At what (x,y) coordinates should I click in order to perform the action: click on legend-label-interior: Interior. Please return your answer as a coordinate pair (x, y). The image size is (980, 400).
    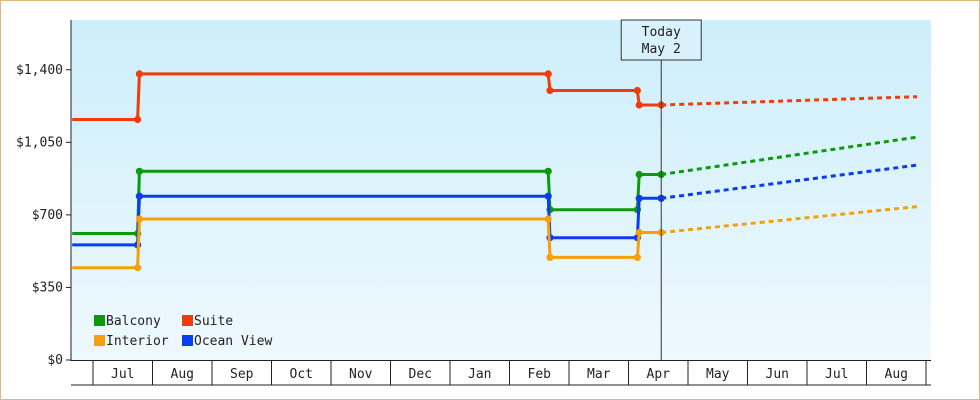
    Looking at the image, I should click on (137, 341).